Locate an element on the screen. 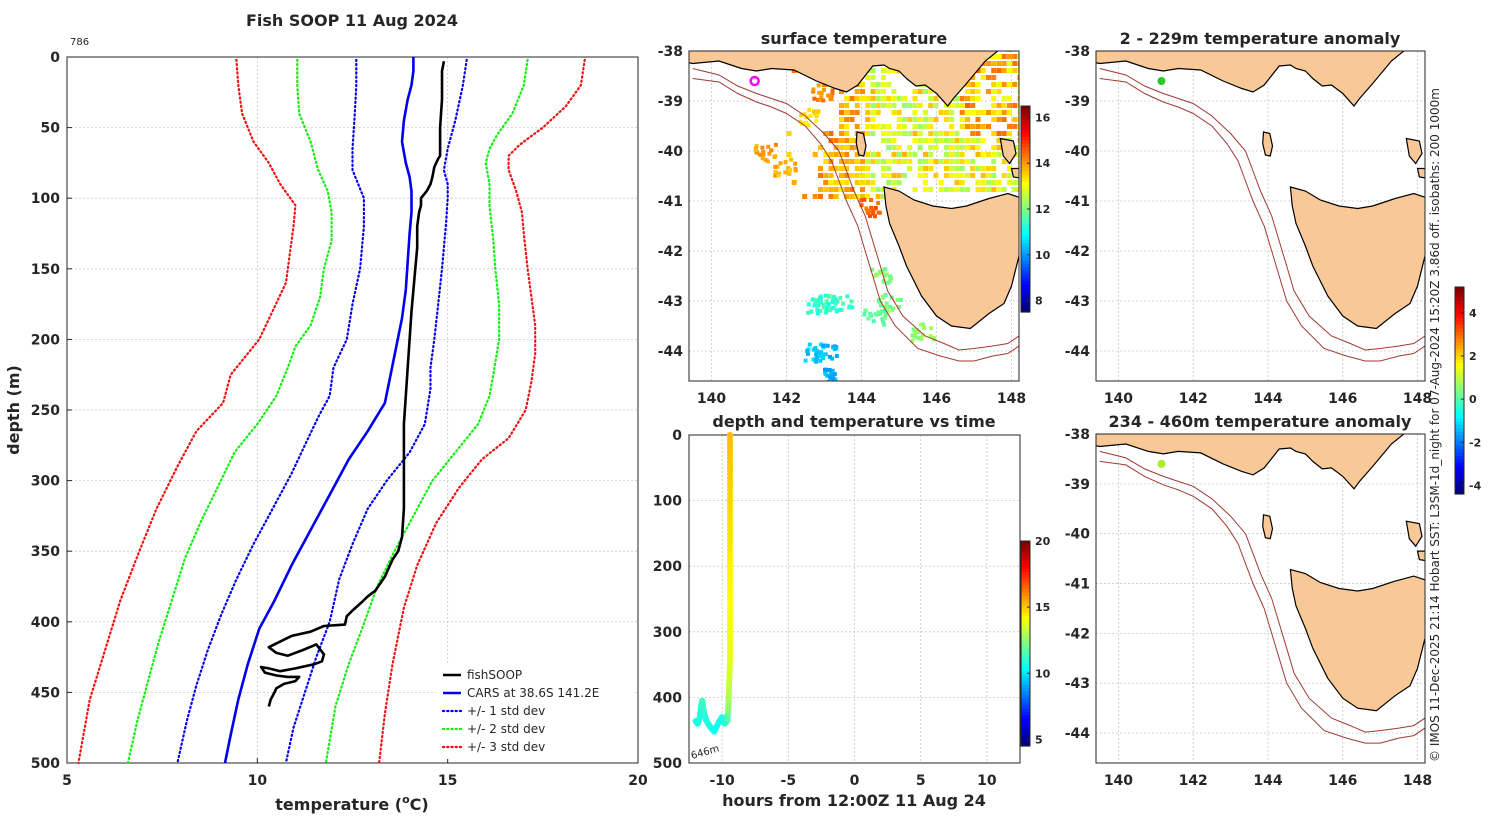  anom2-y-tick-label-1: -39 is located at coordinates (1077, 485).